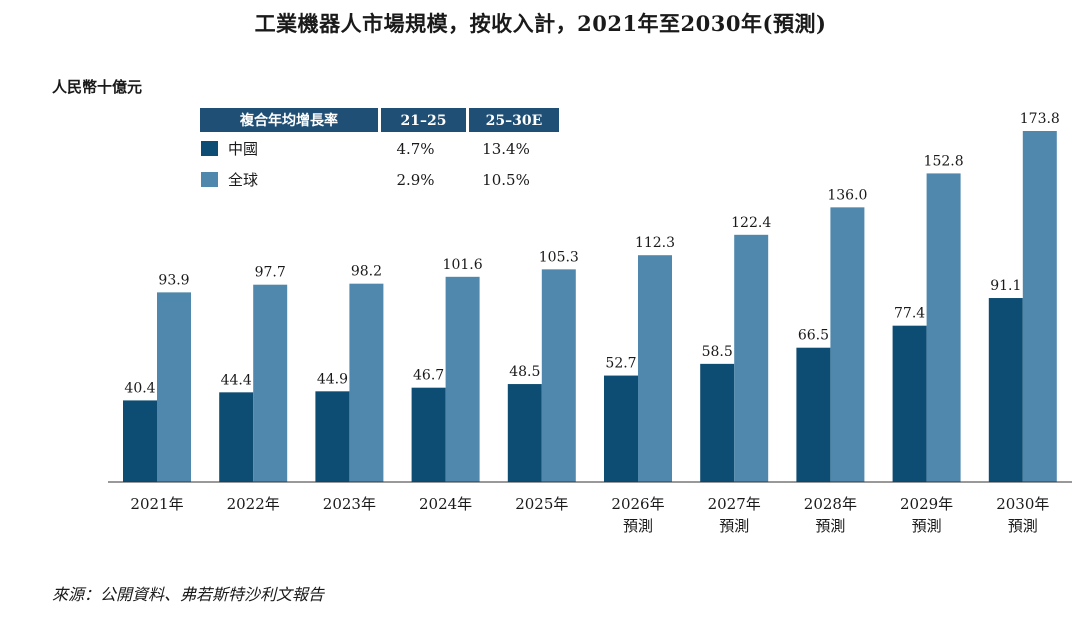  What do you see at coordinates (270, 273) in the screenshot?
I see `bar-value-label: 97.7` at bounding box center [270, 273].